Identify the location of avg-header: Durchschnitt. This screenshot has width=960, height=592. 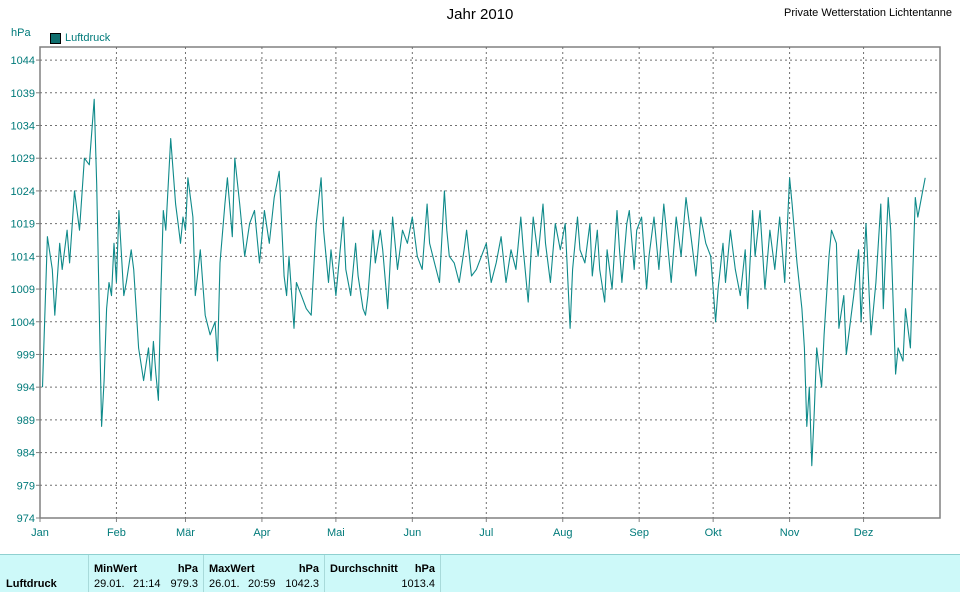
(364, 569).